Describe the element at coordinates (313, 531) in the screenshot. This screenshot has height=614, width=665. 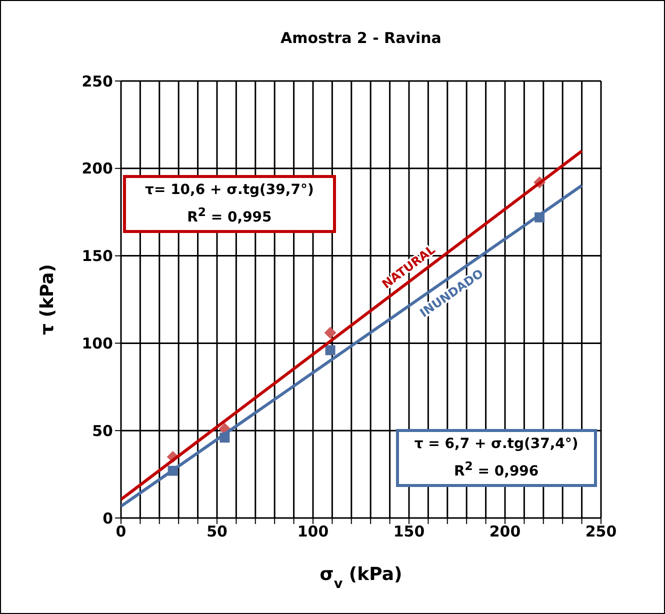
I see `x-tick-label: 100` at that location.